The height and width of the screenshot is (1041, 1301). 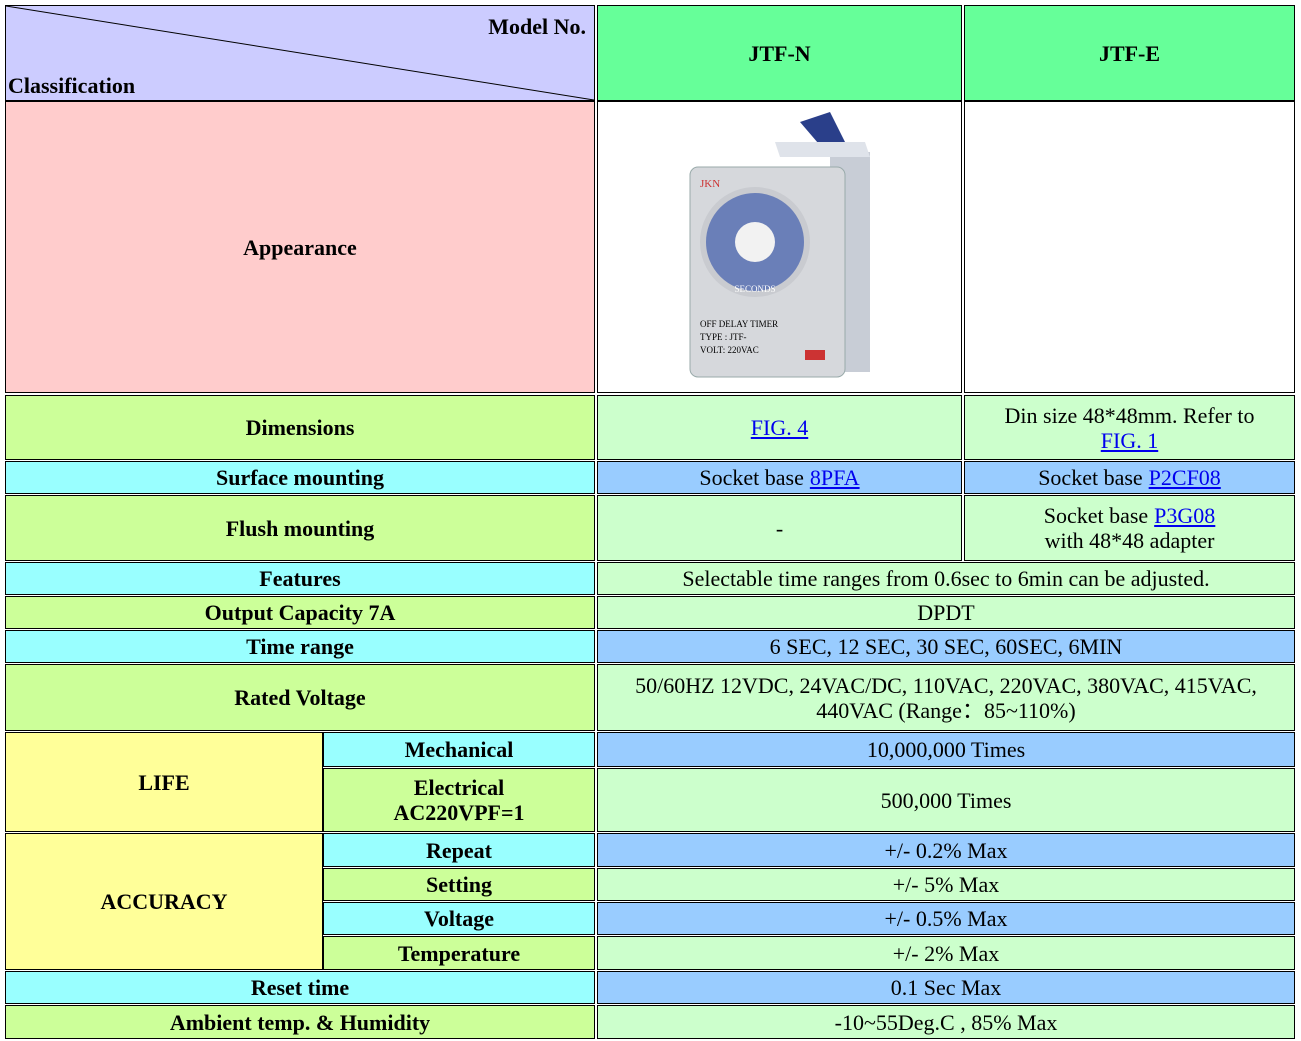 I want to click on value: Socket base P2CF08, so click(x=1129, y=477).